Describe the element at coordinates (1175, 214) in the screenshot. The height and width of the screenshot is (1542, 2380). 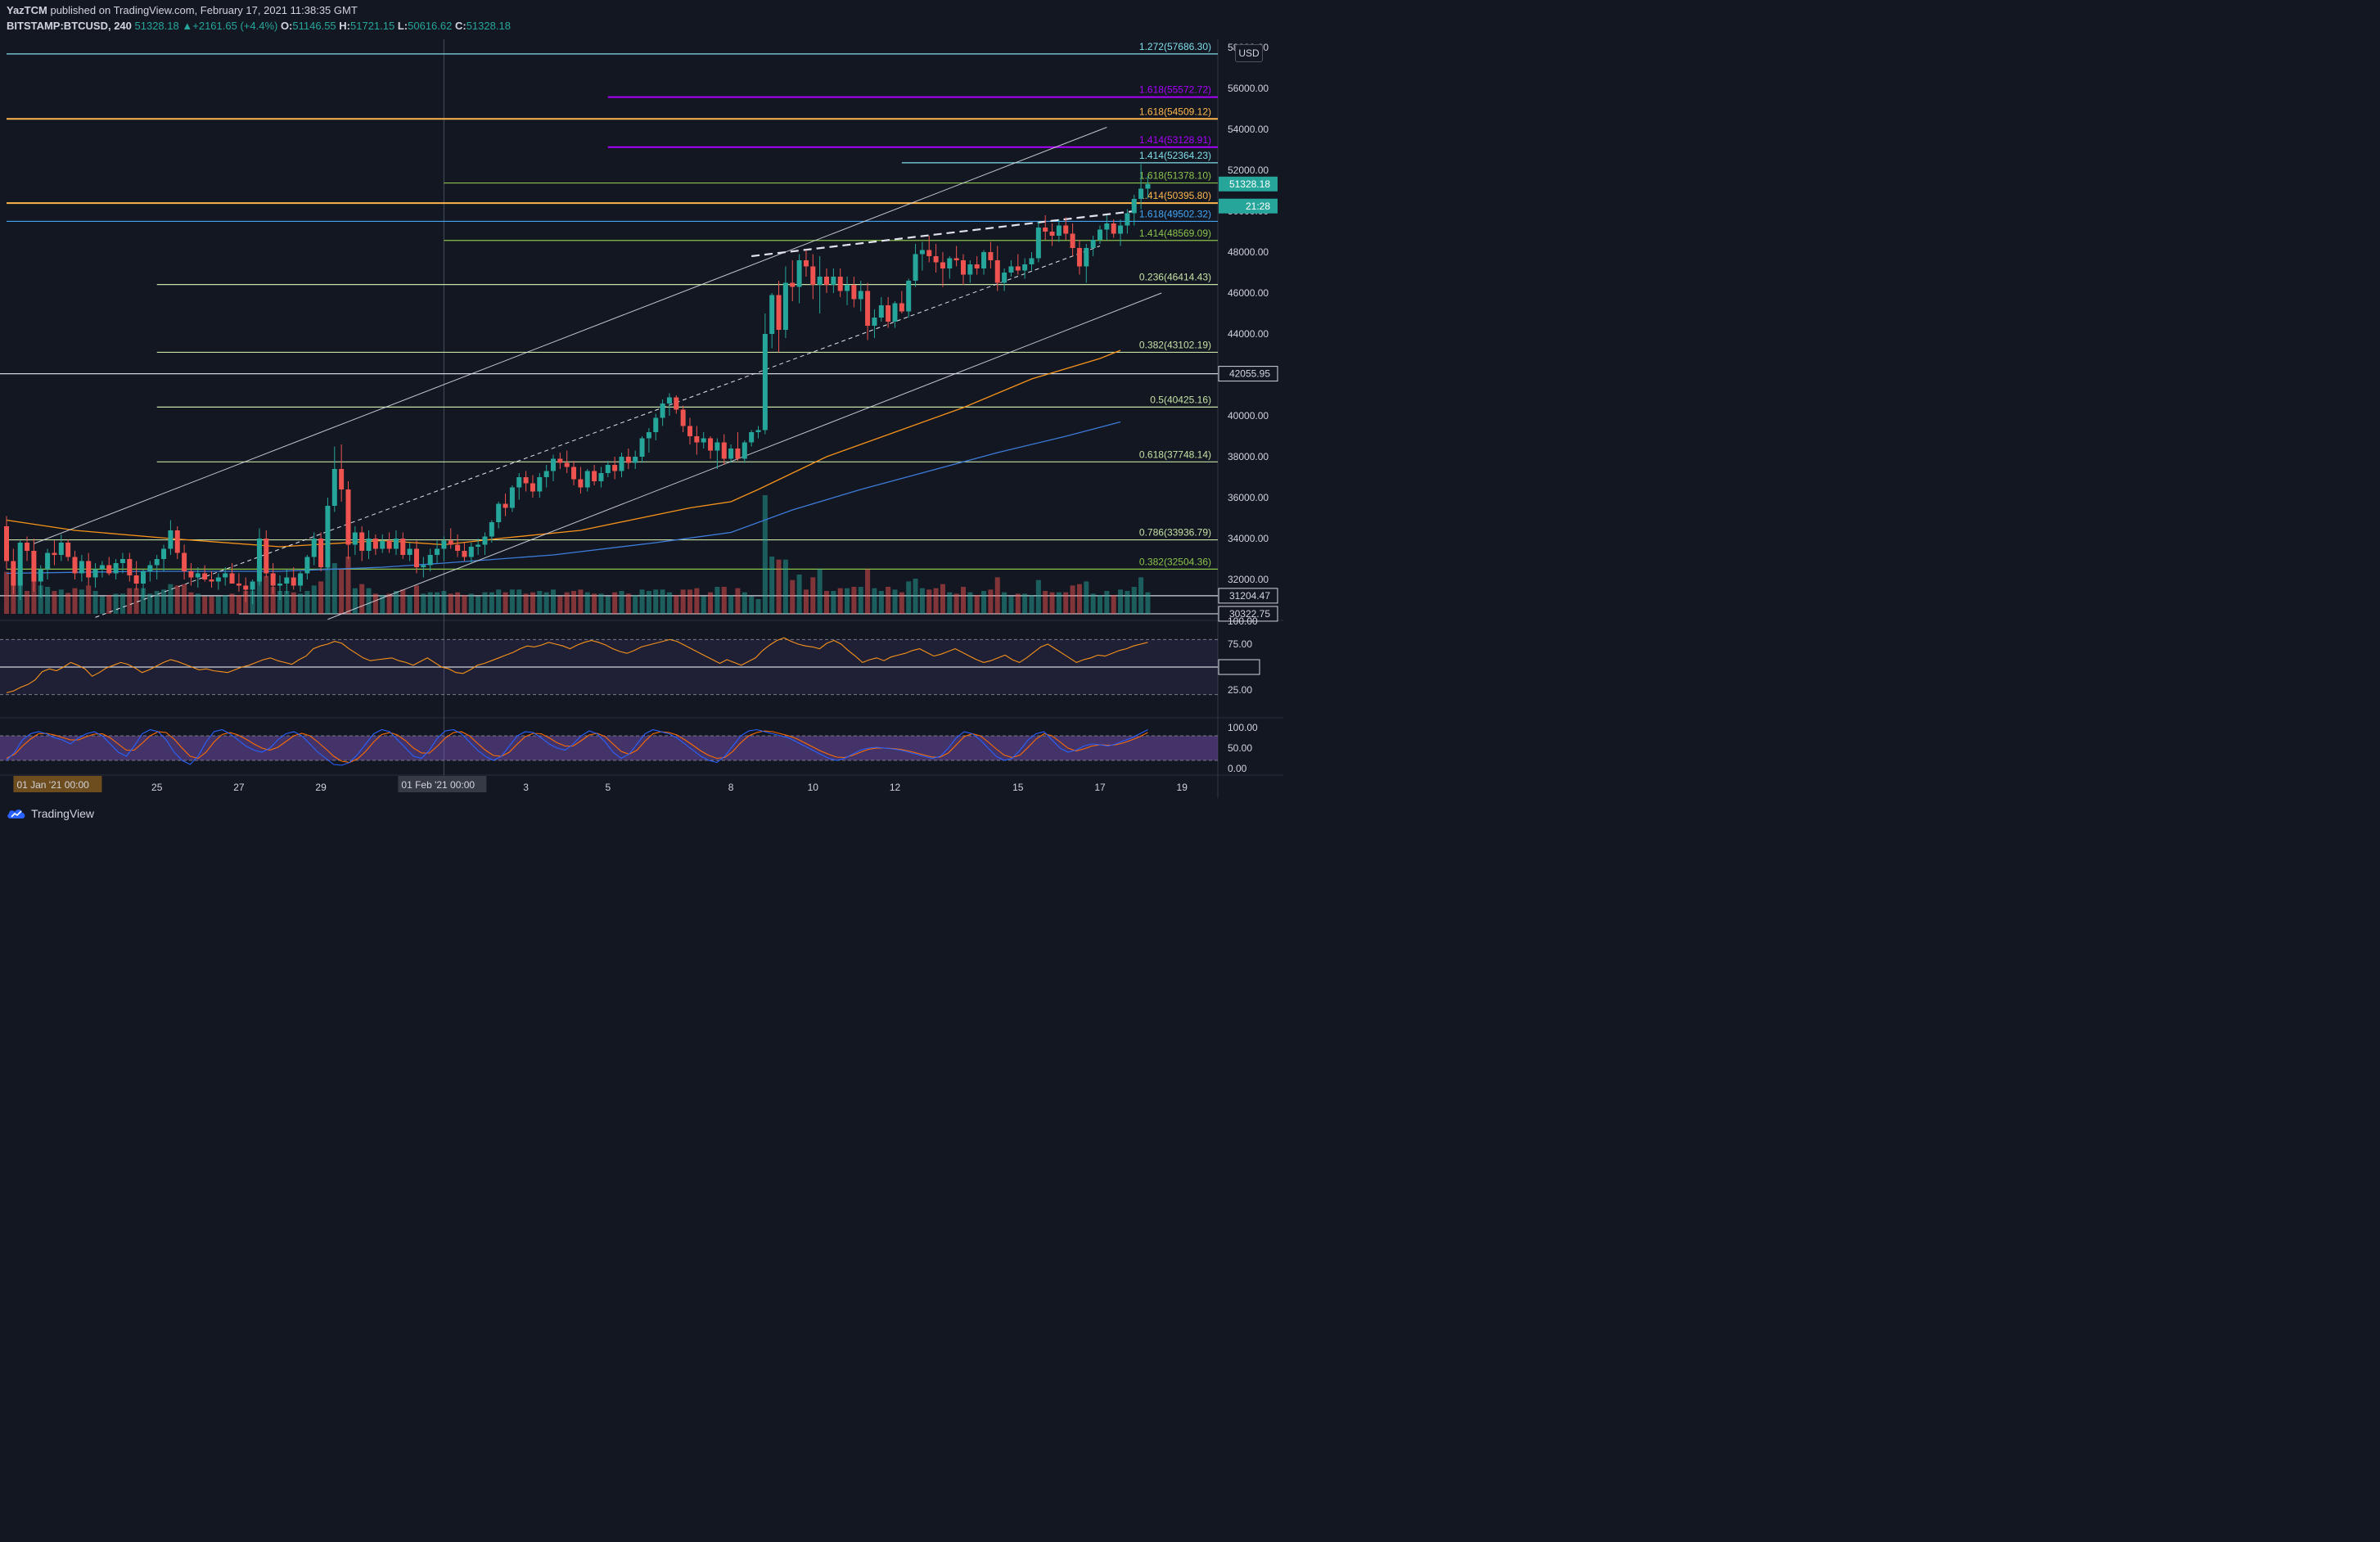
I see `fib-level-label: 1.618(49502.32)` at that location.